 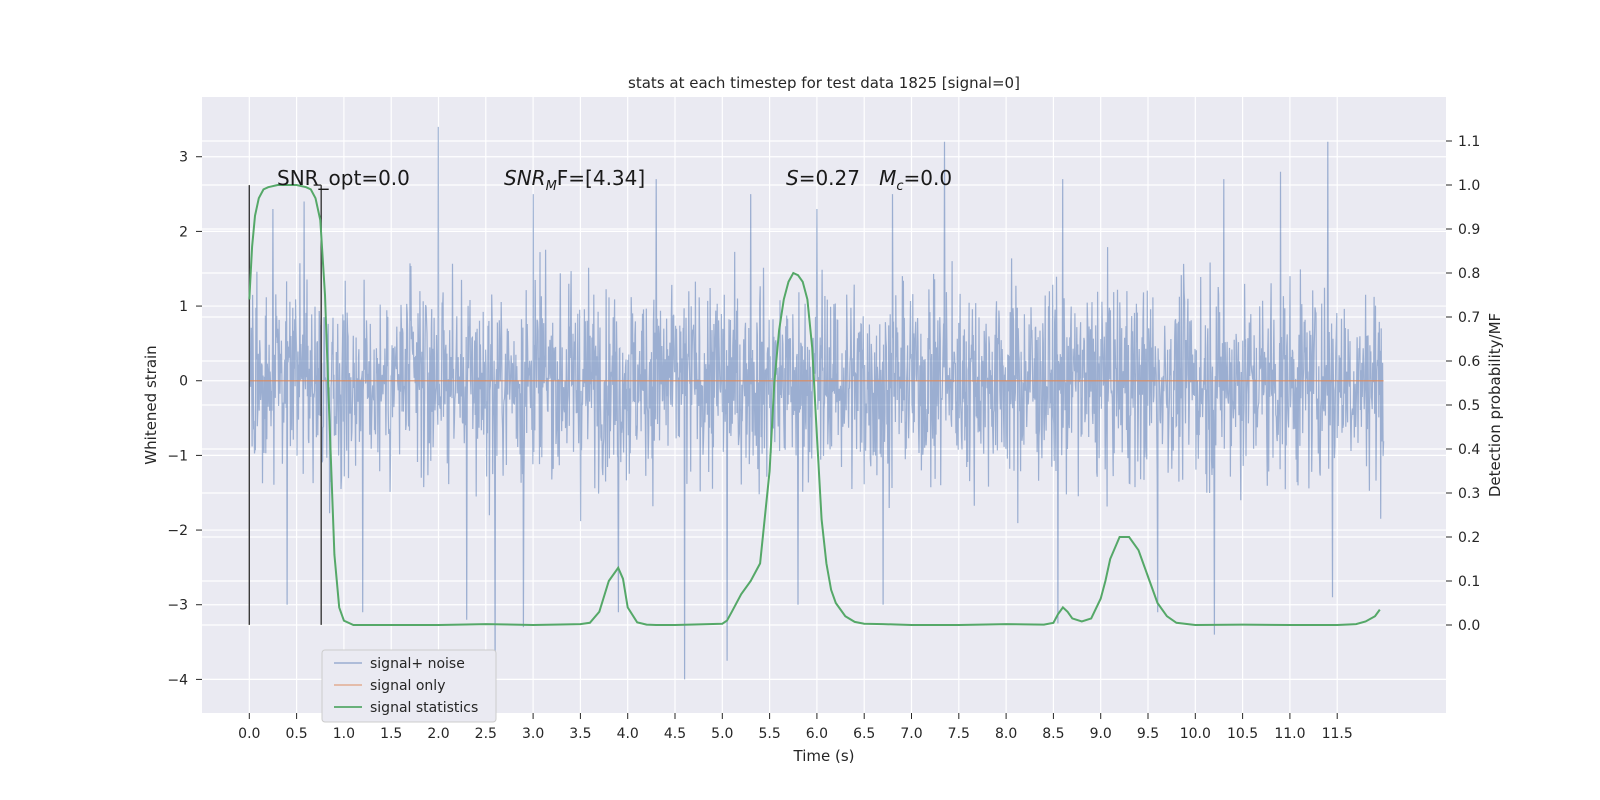 What do you see at coordinates (628, 734) in the screenshot?
I see `x-tick-label: 4.0` at bounding box center [628, 734].